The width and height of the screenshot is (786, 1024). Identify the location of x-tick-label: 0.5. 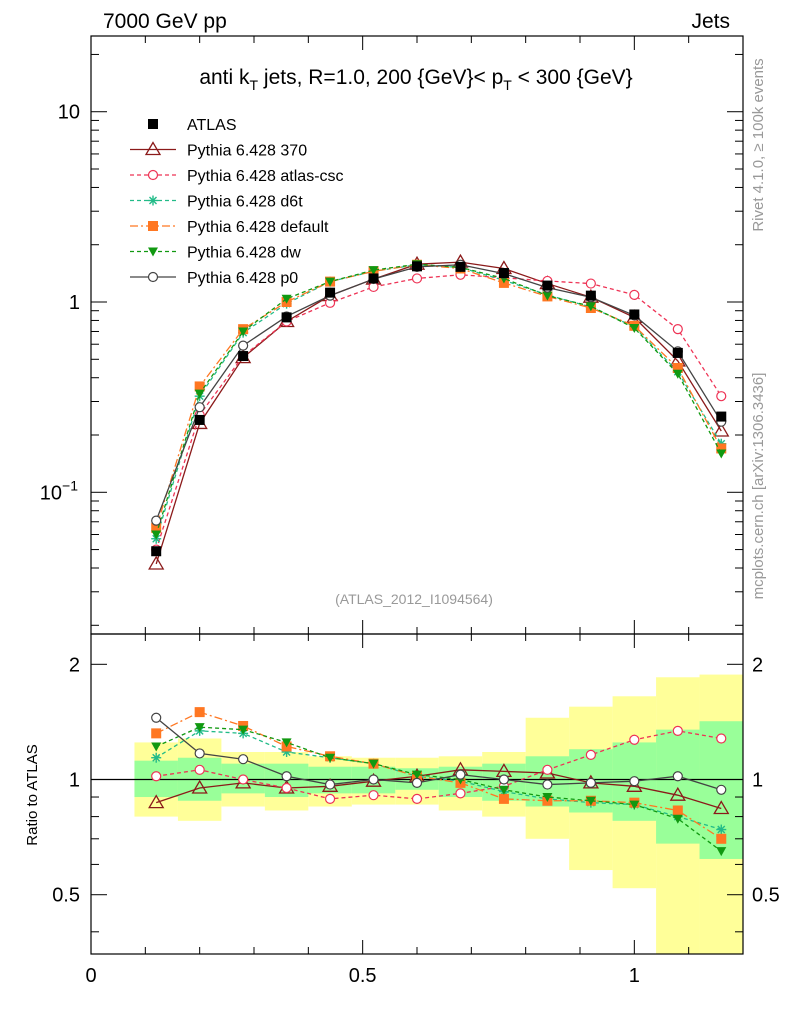
(363, 976).